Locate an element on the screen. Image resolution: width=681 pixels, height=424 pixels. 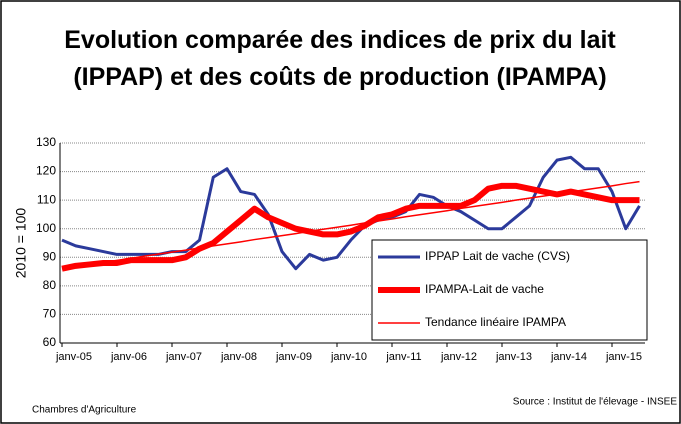
x-tick-label: janv-11 is located at coordinates (403, 357).